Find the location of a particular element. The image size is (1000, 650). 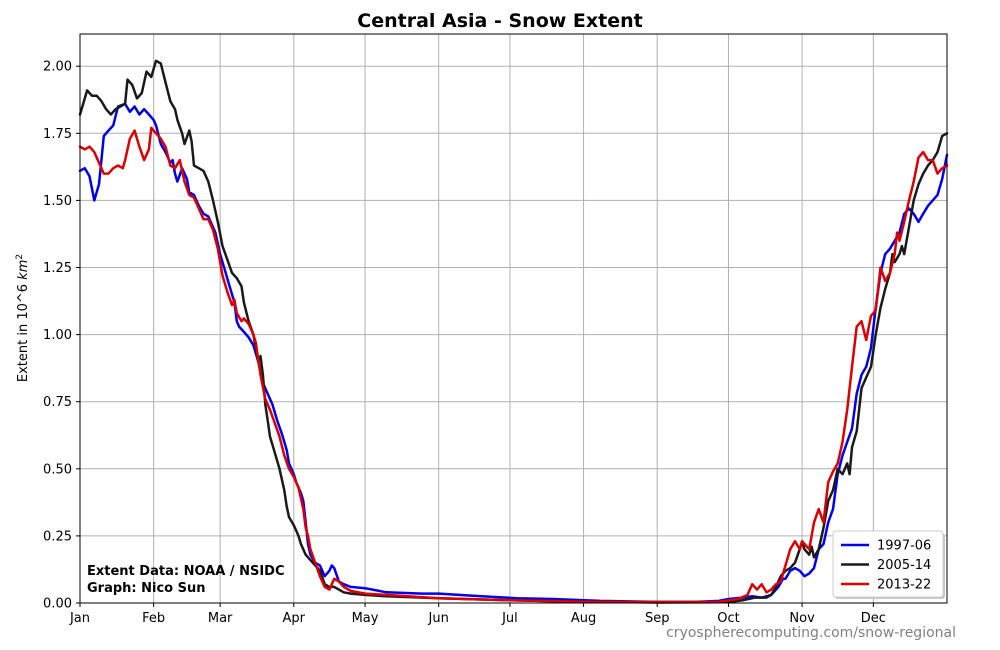

x-tick-label: Mar is located at coordinates (220, 618).